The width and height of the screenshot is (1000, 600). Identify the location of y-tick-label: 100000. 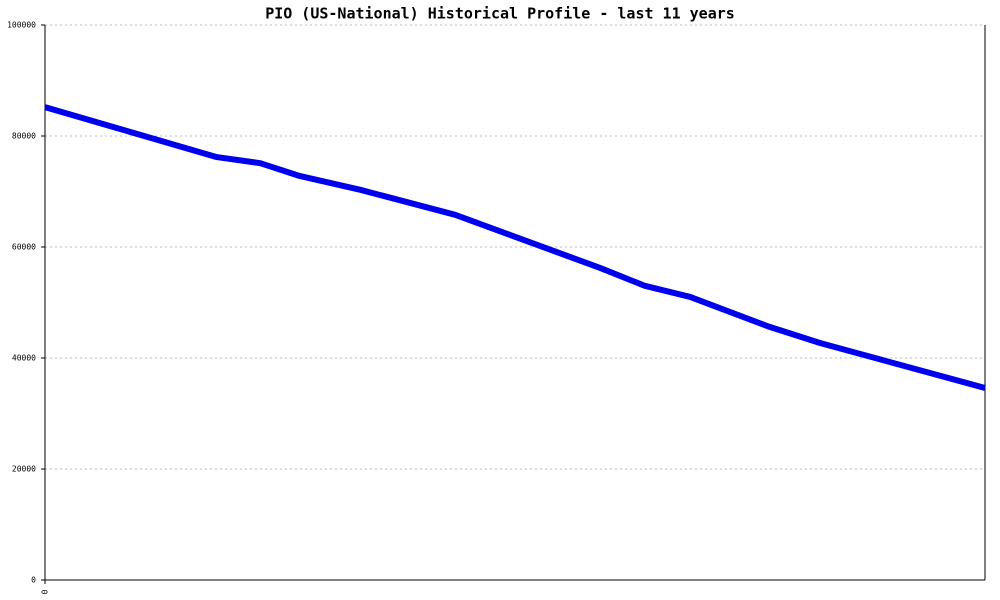
(21, 25).